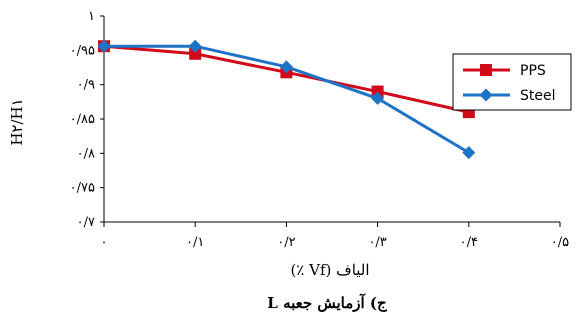 The width and height of the screenshot is (576, 322). I want to click on x-tick-label: ۰/۵, so click(560, 242).